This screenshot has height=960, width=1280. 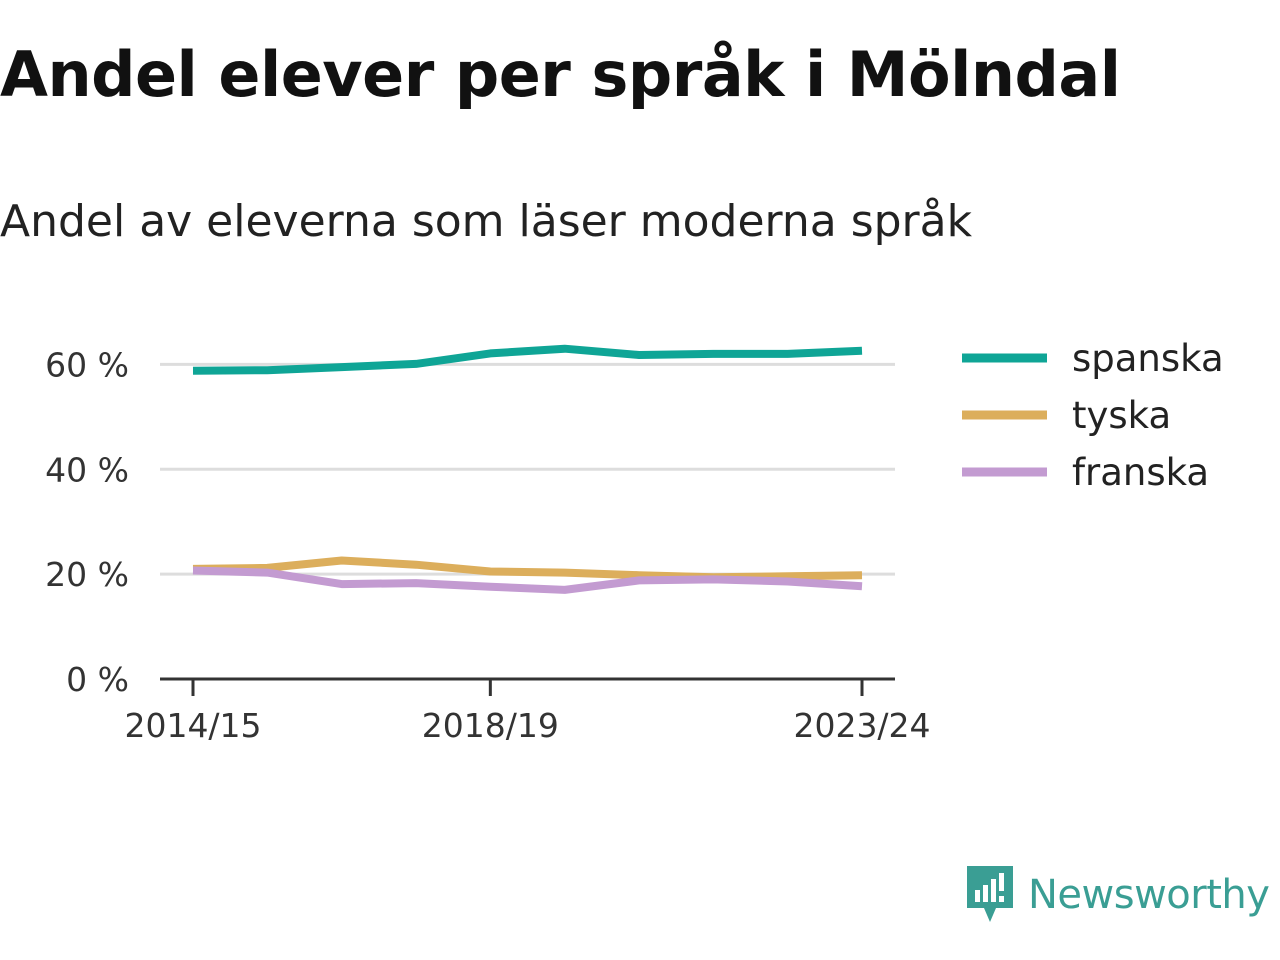 What do you see at coordinates (490, 725) in the screenshot?
I see `x-tick-label: 2018/19` at bounding box center [490, 725].